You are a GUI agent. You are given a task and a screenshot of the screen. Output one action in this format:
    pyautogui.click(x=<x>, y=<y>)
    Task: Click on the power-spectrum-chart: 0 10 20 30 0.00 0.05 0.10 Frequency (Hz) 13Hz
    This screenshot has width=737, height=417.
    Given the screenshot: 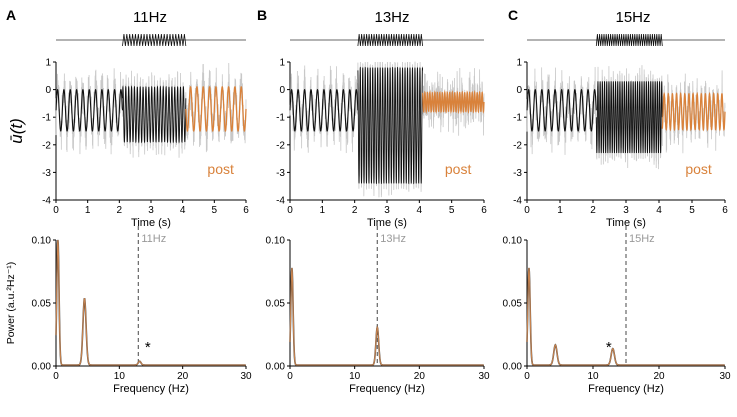 What is the action you would take?
    pyautogui.click(x=378, y=310)
    